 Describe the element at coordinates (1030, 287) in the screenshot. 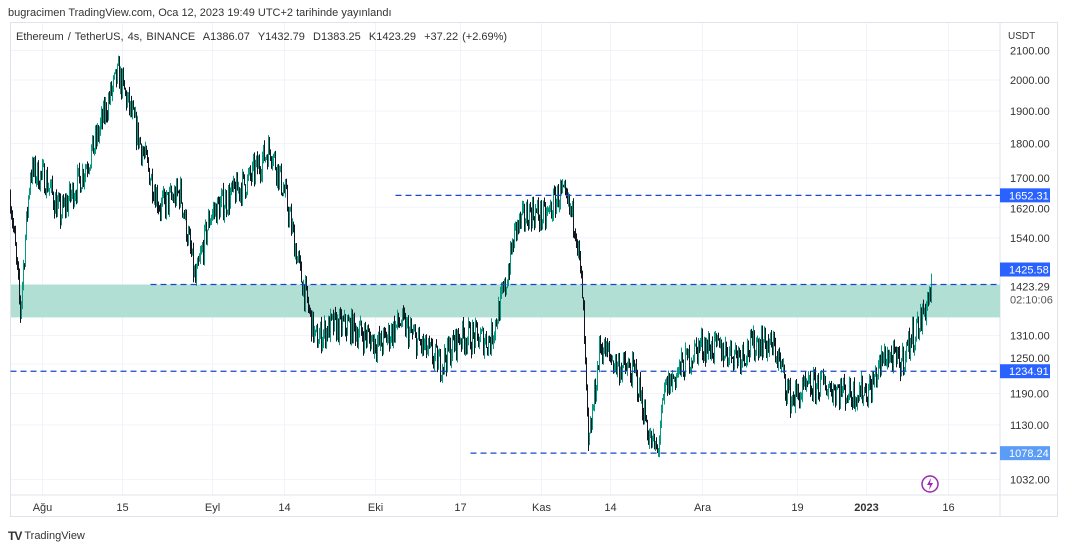

I see `last-price: 1423.29` at that location.